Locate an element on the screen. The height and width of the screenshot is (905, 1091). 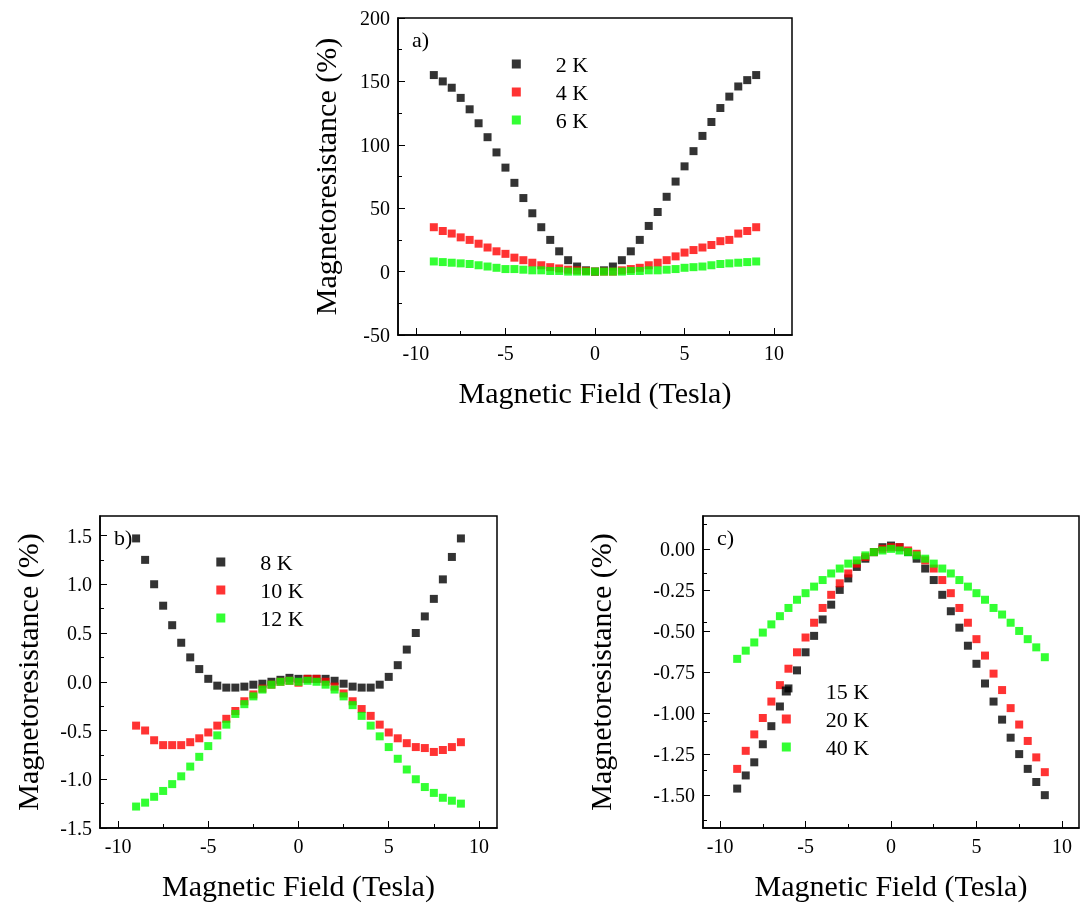
legend-label: 8 K is located at coordinates (276, 562).